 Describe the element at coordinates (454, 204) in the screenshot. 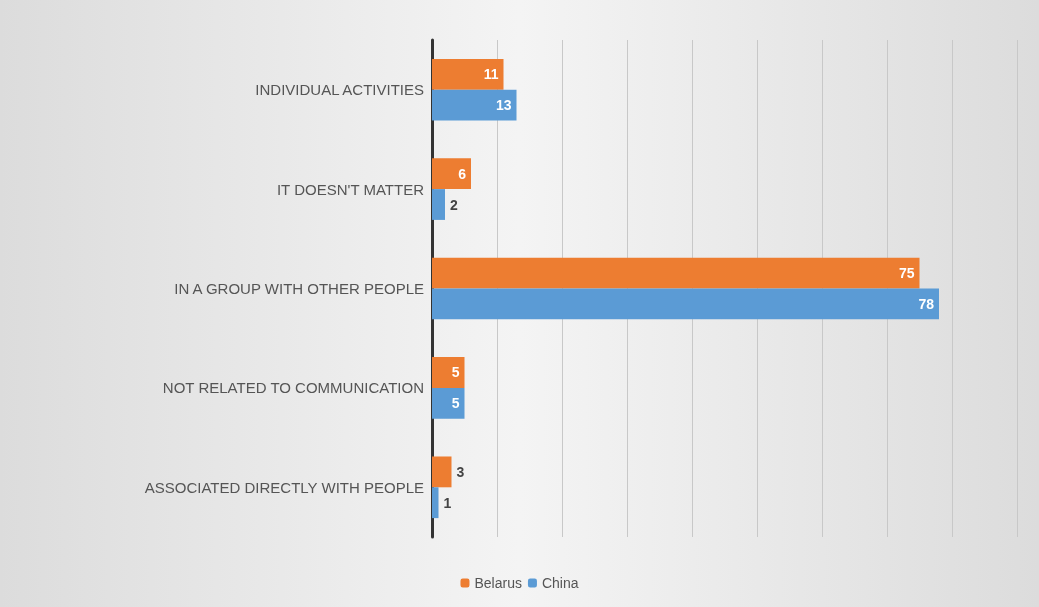

I see `data-label: 2` at that location.